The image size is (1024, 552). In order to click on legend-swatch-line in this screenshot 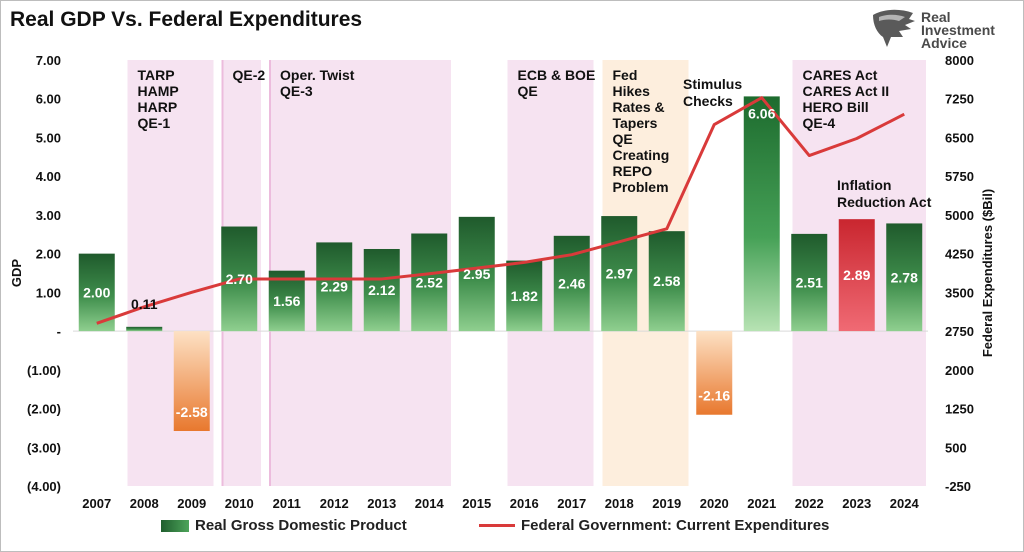, I will do `click(497, 525)`.